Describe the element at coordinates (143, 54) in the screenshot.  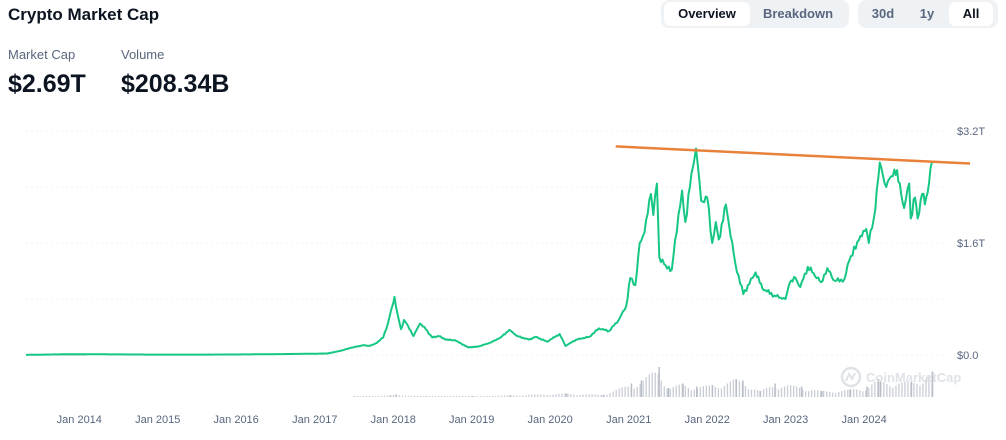
I see `volume-label: Volume` at that location.